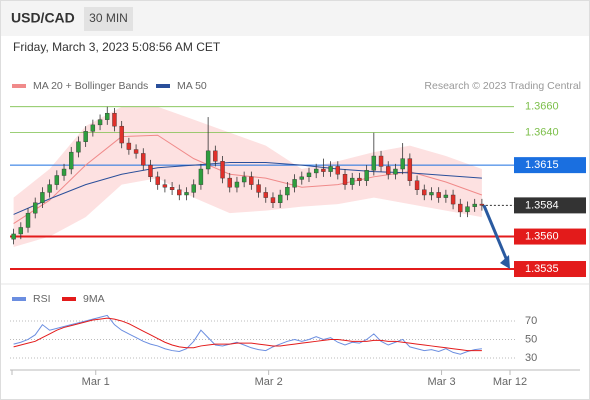 Image resolution: width=590 pixels, height=400 pixels. What do you see at coordinates (94, 299) in the screenshot?
I see `legend-label: 9MA` at bounding box center [94, 299].